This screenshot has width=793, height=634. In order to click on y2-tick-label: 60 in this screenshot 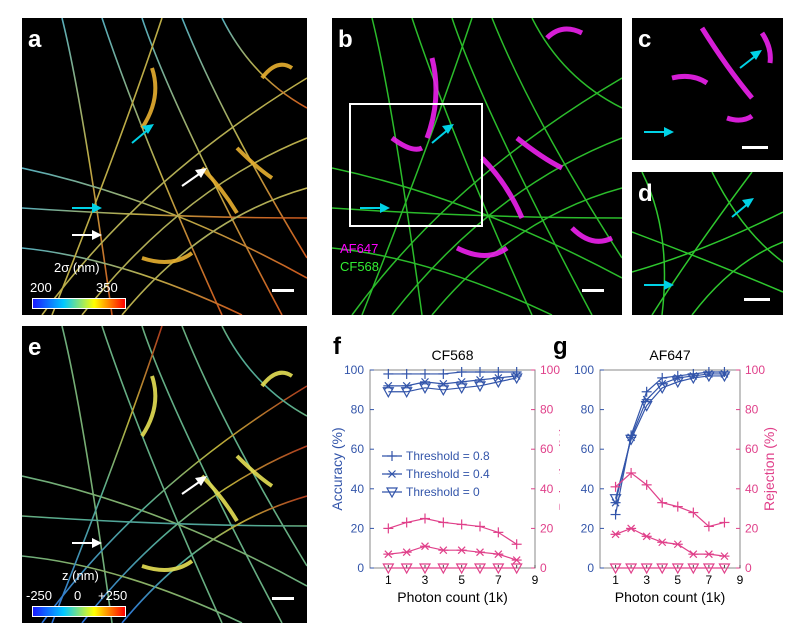, I will do `click(547, 449)`.